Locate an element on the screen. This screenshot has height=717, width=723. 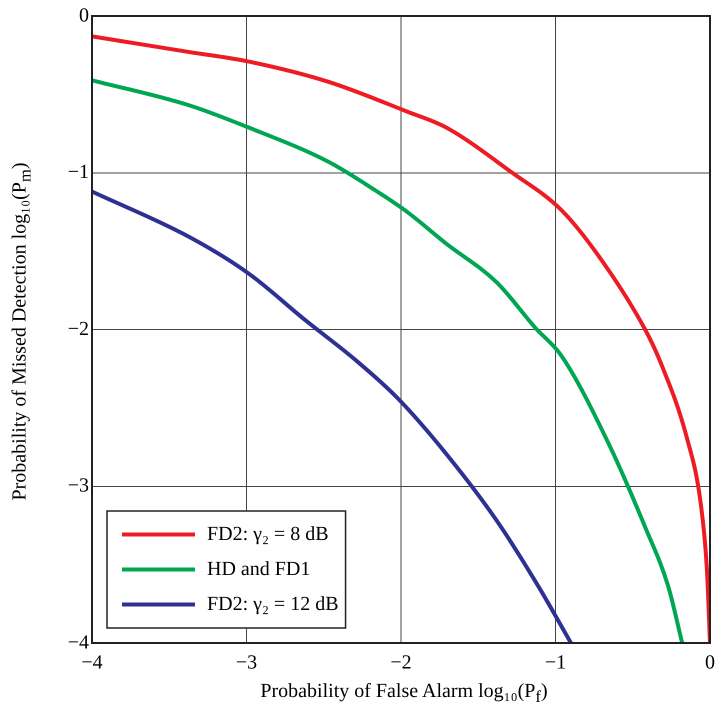
legend-label: FD2: γ₂ = 12 dB is located at coordinates (273, 603).